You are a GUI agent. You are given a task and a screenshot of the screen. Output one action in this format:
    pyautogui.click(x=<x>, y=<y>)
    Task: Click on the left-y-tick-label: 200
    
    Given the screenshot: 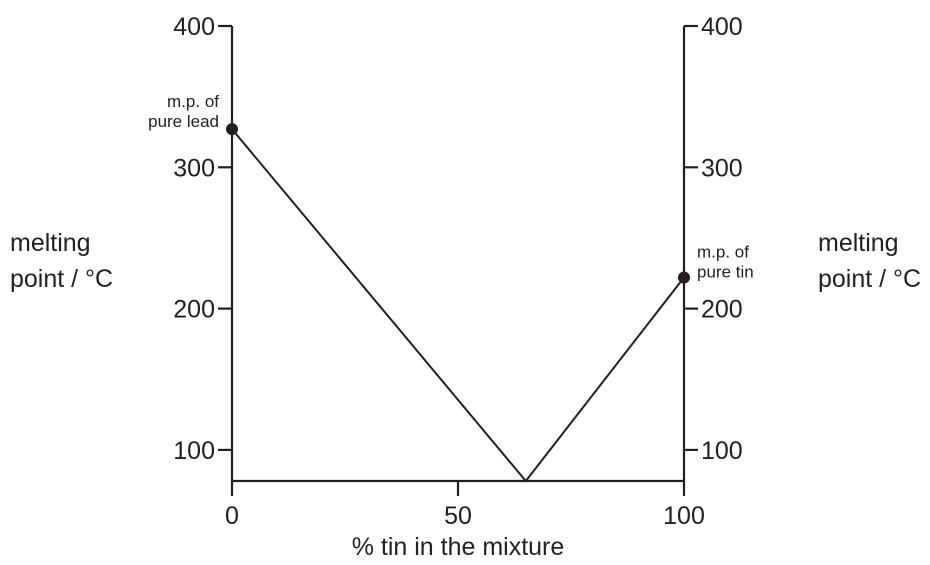 What is the action you would take?
    pyautogui.click(x=194, y=310)
    